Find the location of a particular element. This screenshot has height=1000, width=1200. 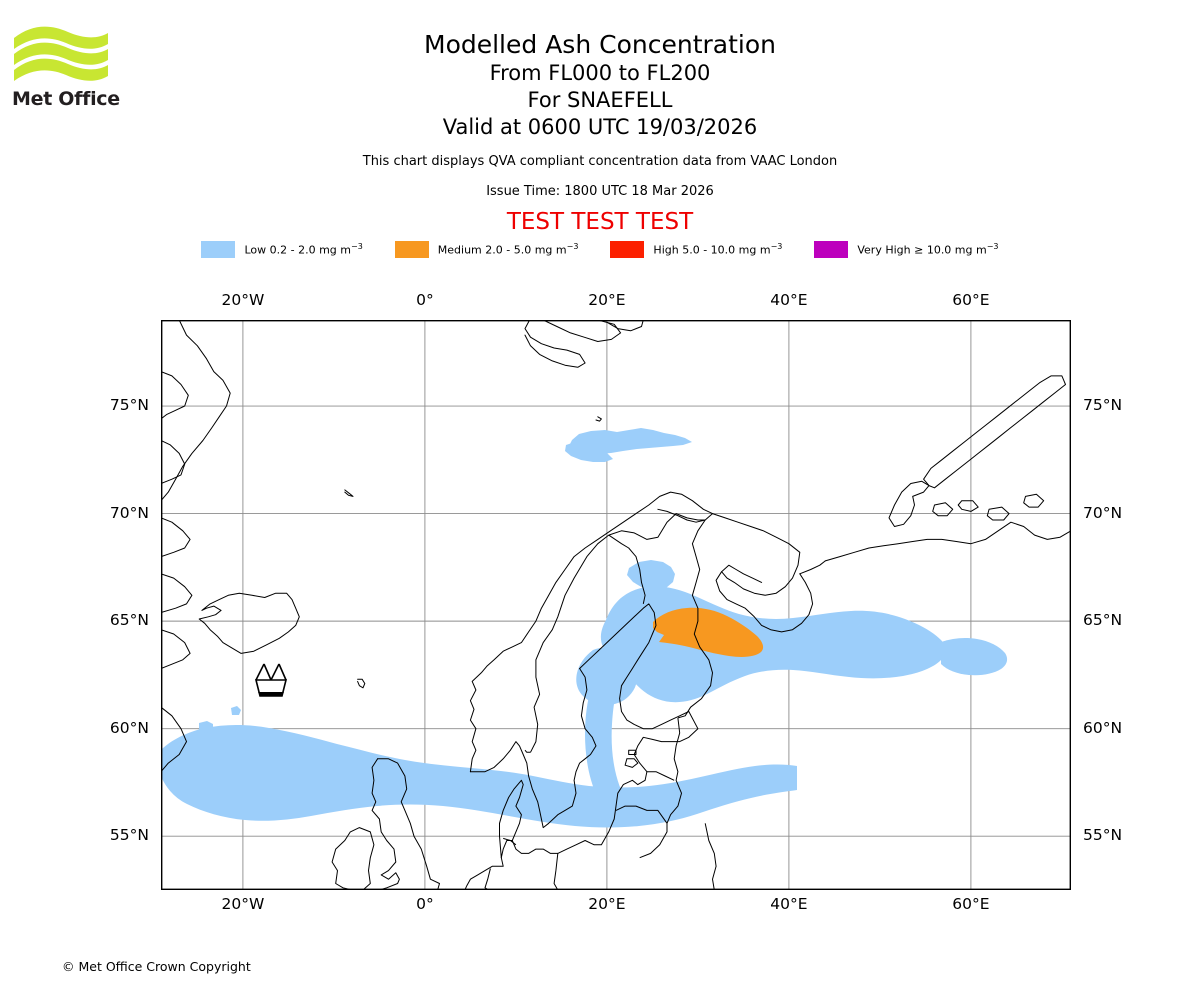

lat-tick-left-65: 65°N is located at coordinates (129, 620).